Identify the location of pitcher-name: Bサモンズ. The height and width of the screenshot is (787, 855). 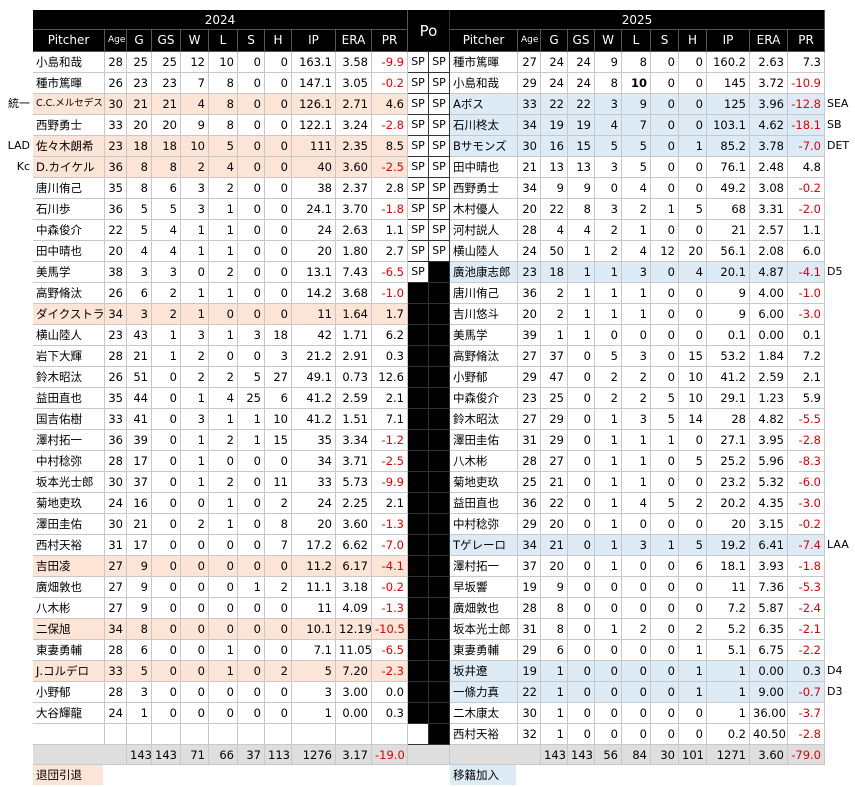
(484, 146).